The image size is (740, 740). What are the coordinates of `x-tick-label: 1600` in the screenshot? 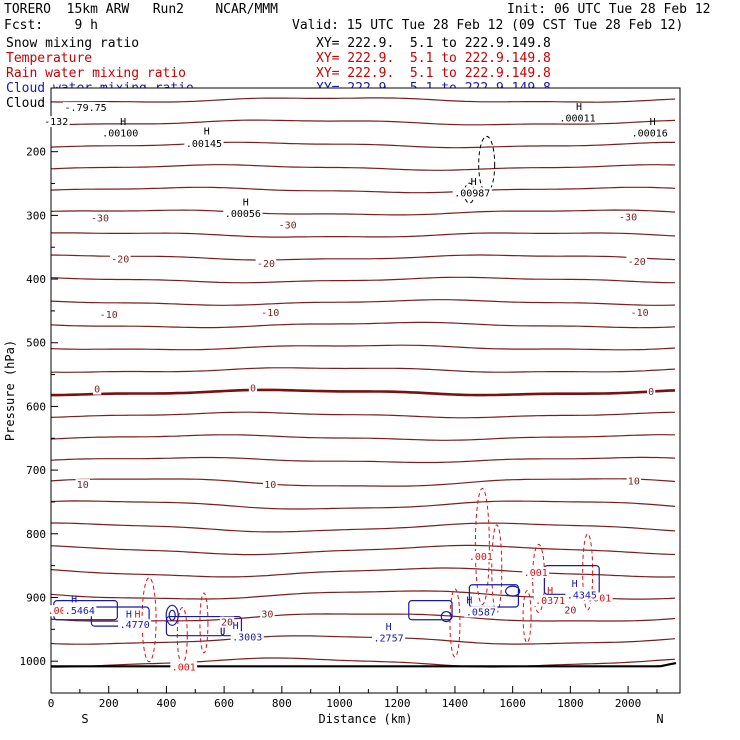 It's located at (512, 703).